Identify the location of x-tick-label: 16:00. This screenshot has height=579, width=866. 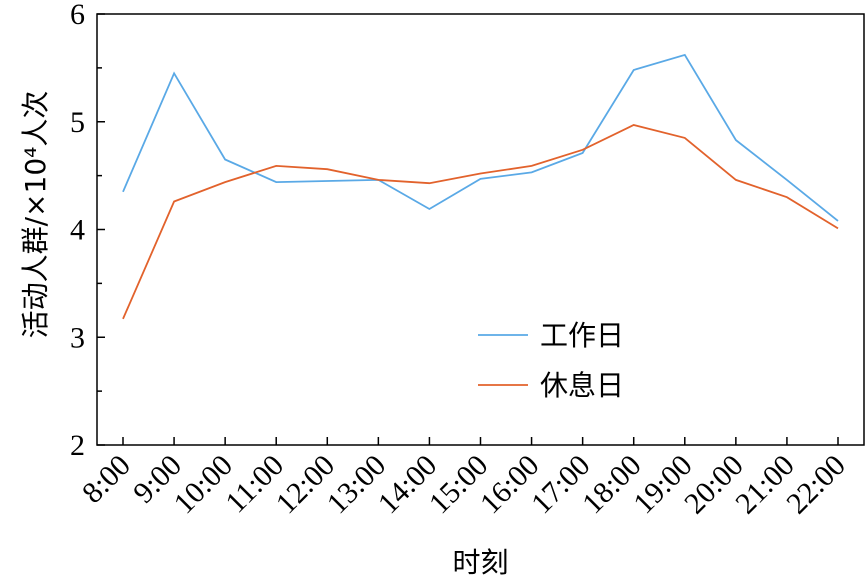
(510, 485).